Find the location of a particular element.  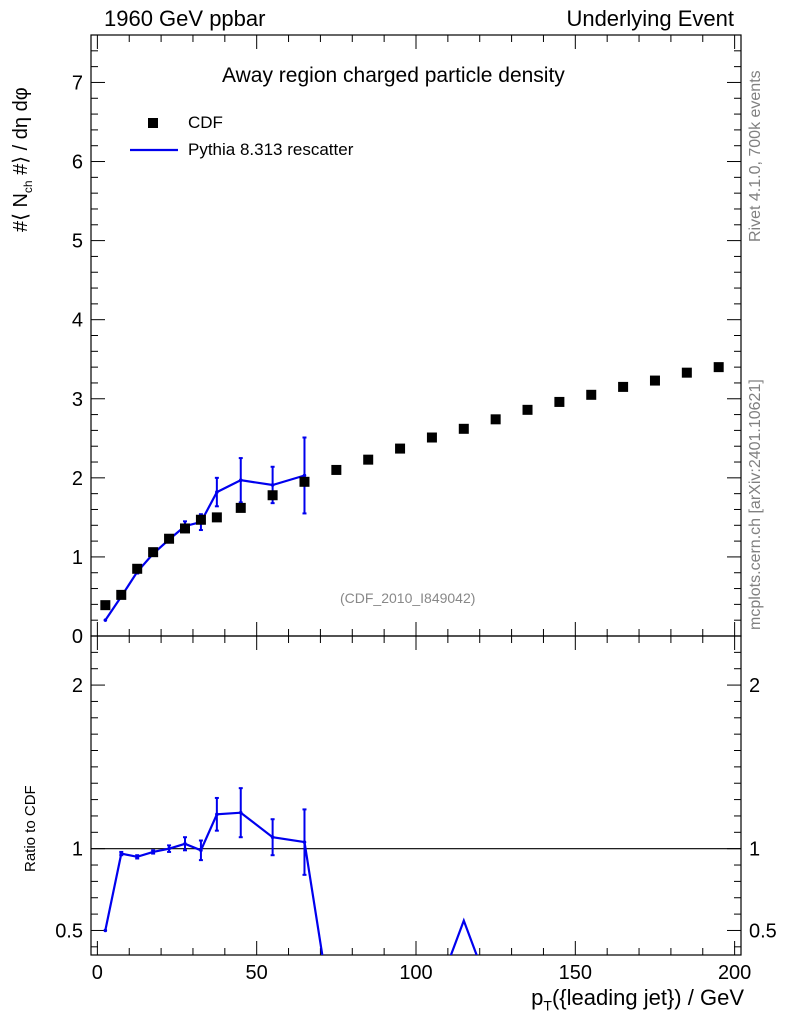

ratio-y-tick-label: 2 is located at coordinates (77, 686).